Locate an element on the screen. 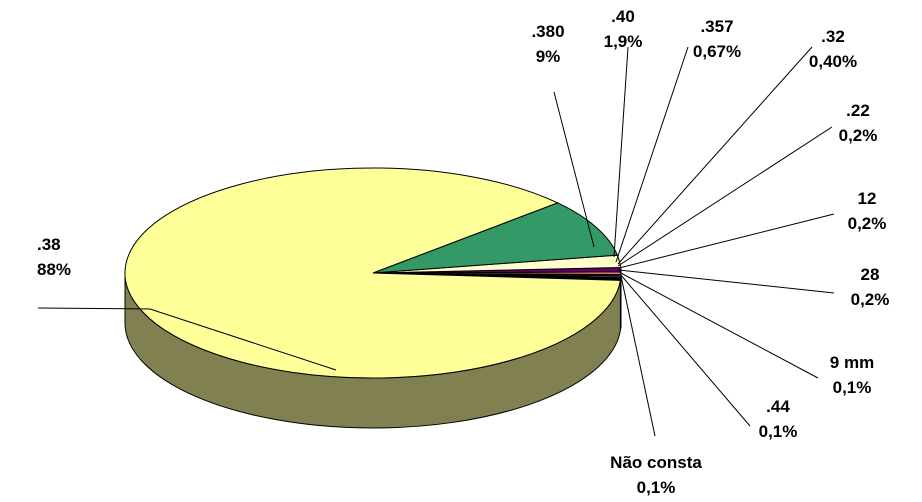 This screenshot has height=502, width=922. slice-value-label-2: 1,9% is located at coordinates (623, 41).